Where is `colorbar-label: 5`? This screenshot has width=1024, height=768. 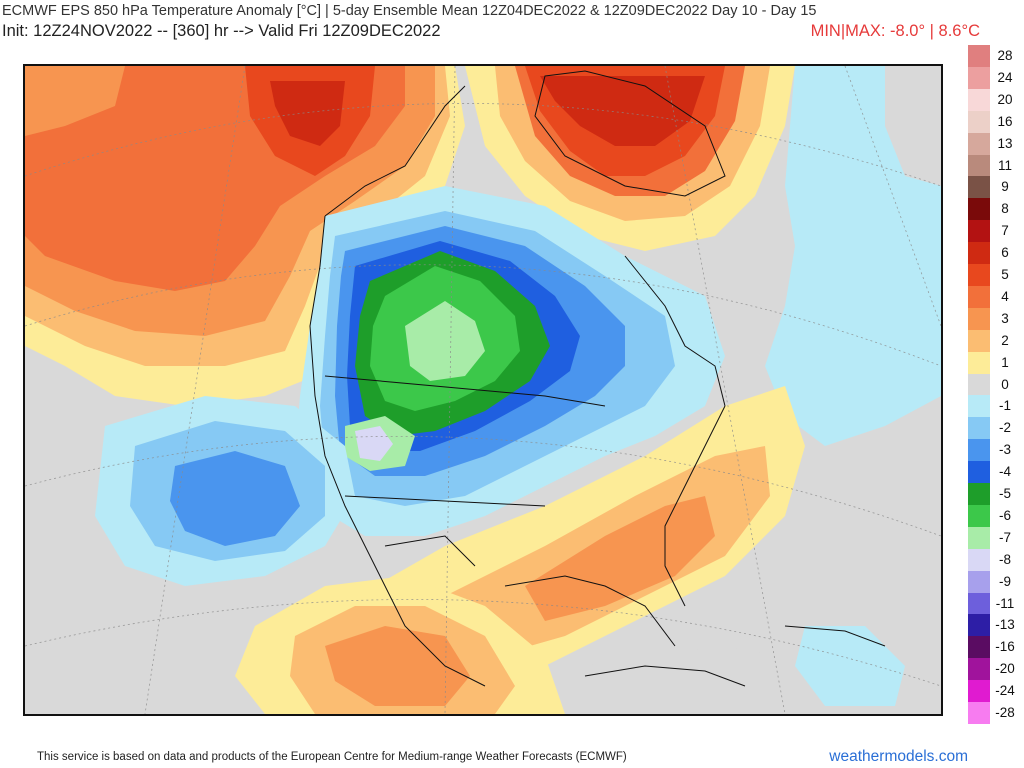 colorbar-label: 5 is located at coordinates (1005, 274).